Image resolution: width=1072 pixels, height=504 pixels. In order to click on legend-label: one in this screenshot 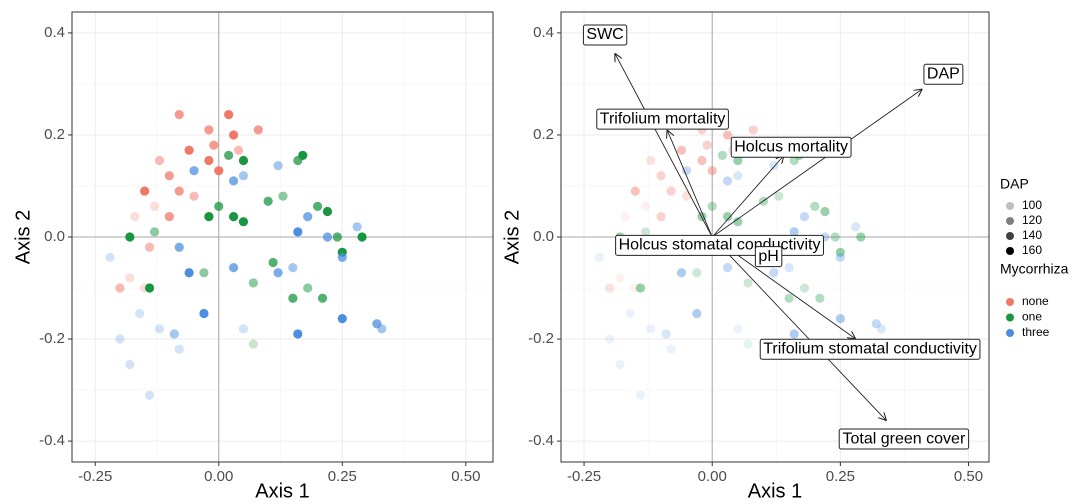, I will do `click(1032, 317)`.